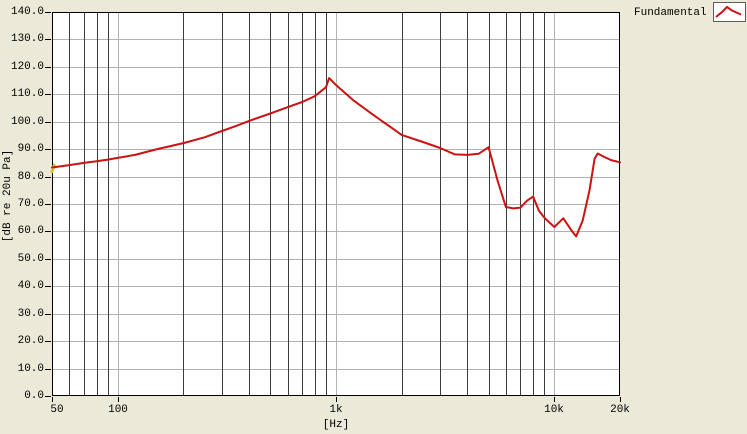 The height and width of the screenshot is (434, 747). Describe the element at coordinates (30, 259) in the screenshot. I see `y-tick-label: 50.0` at that location.